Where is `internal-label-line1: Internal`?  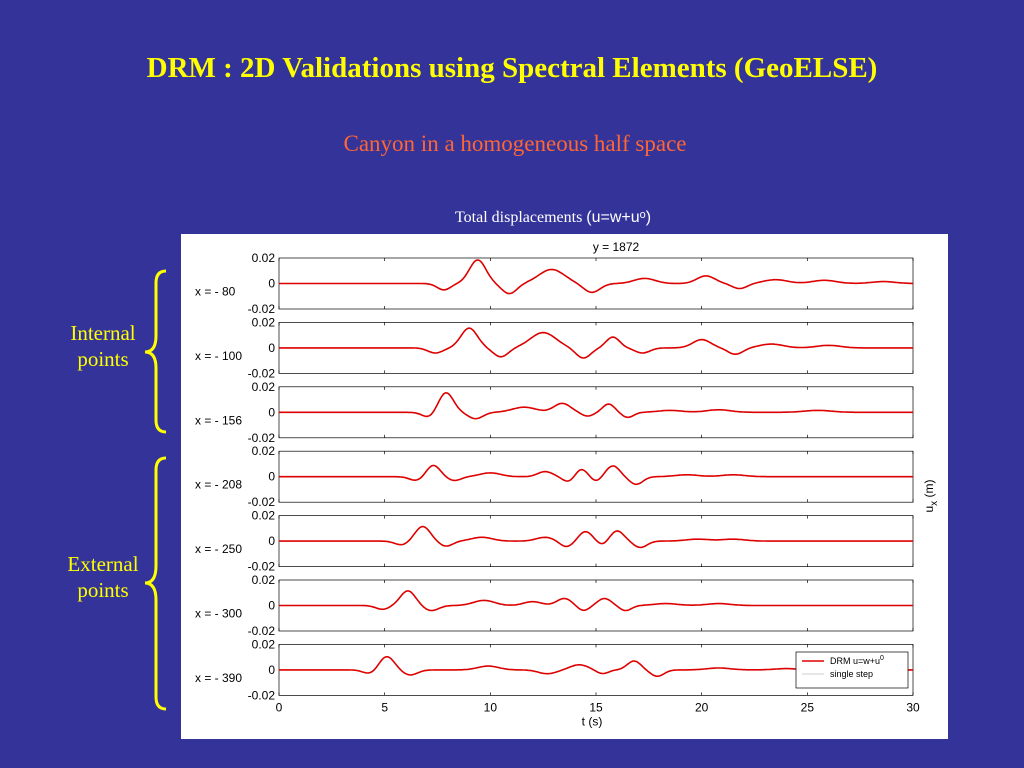 internal-label-line1: Internal is located at coordinates (103, 333).